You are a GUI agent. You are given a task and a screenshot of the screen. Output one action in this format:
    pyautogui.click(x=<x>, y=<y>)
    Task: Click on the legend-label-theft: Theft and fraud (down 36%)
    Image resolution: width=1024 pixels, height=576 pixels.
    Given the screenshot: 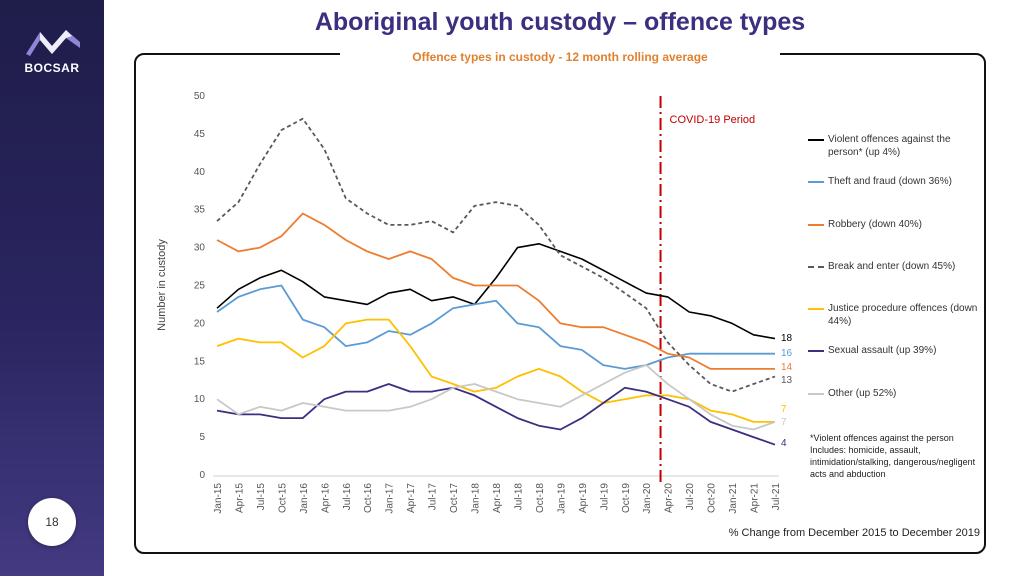 What is the action you would take?
    pyautogui.click(x=890, y=181)
    